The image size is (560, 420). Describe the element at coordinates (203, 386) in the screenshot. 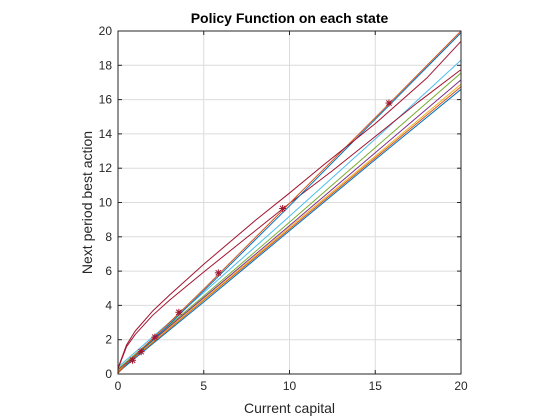

I see `x-tick-label-1: 5` at that location.